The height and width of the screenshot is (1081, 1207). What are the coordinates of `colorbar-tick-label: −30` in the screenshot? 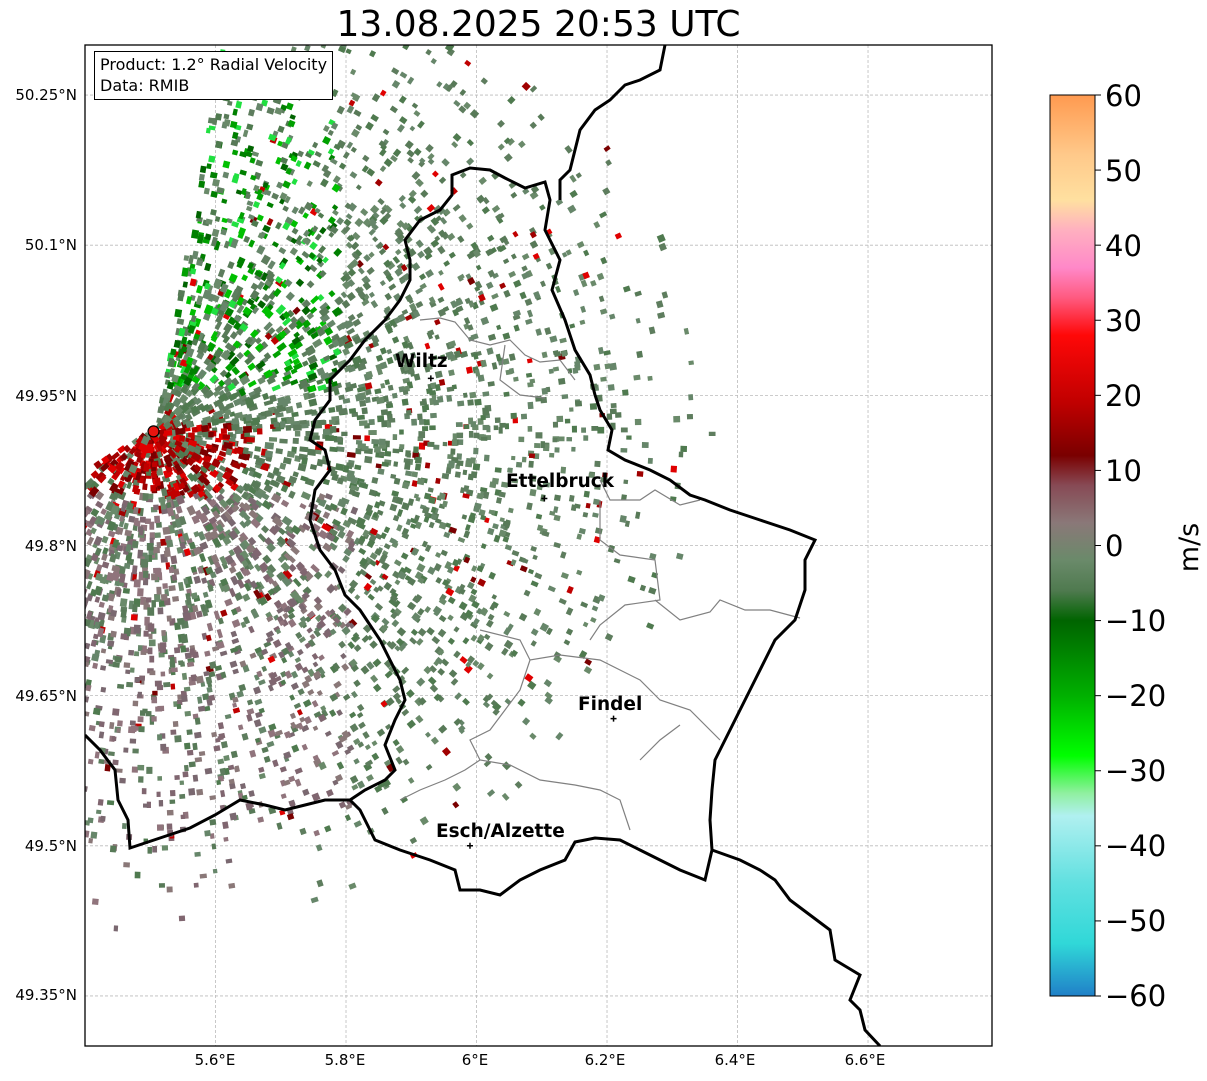 It's located at (1136, 771).